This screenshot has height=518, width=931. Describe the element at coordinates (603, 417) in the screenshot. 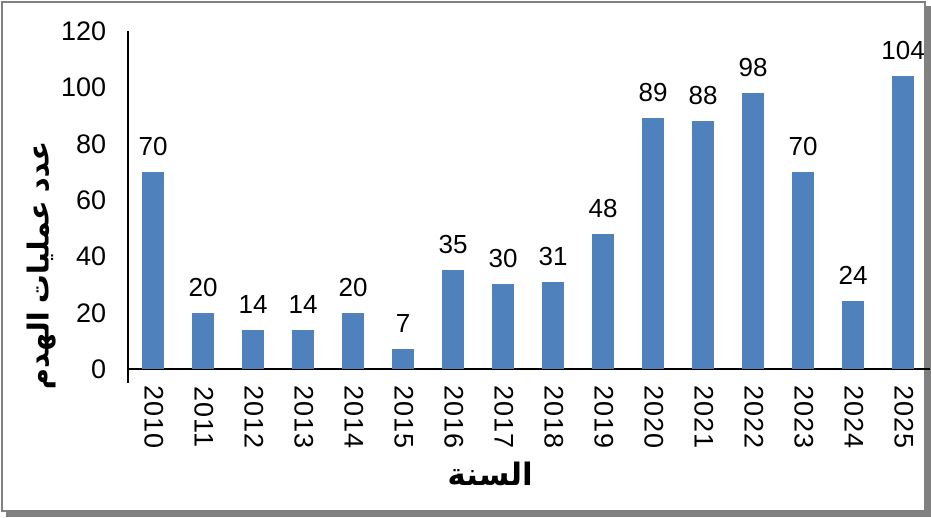

I see `x-tick-2019: 2019` at that location.